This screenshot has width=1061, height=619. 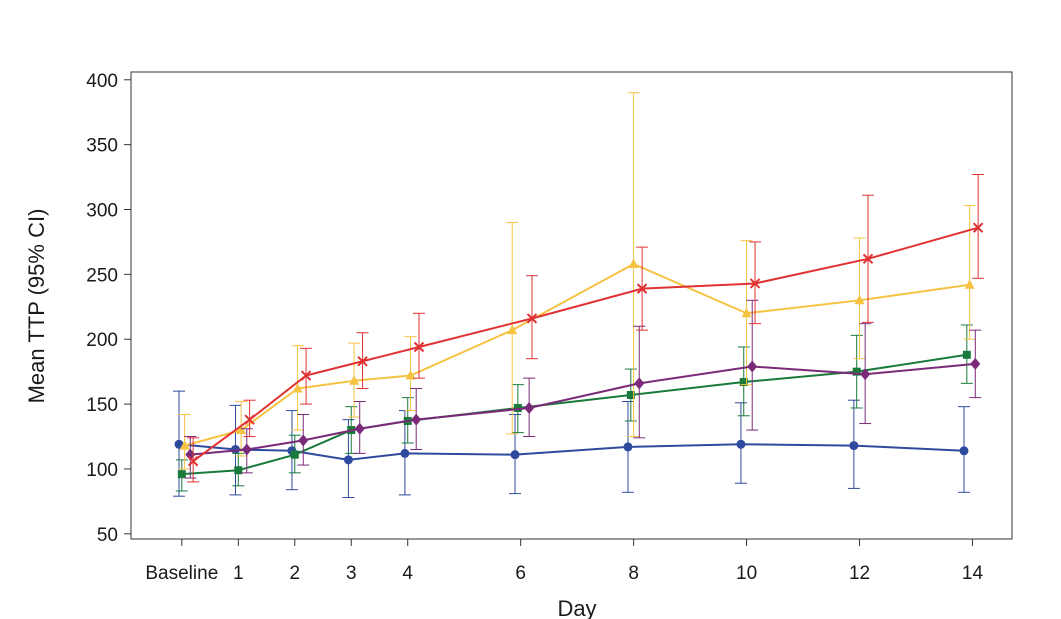 I want to click on y-tick-label: 300, so click(x=102, y=211).